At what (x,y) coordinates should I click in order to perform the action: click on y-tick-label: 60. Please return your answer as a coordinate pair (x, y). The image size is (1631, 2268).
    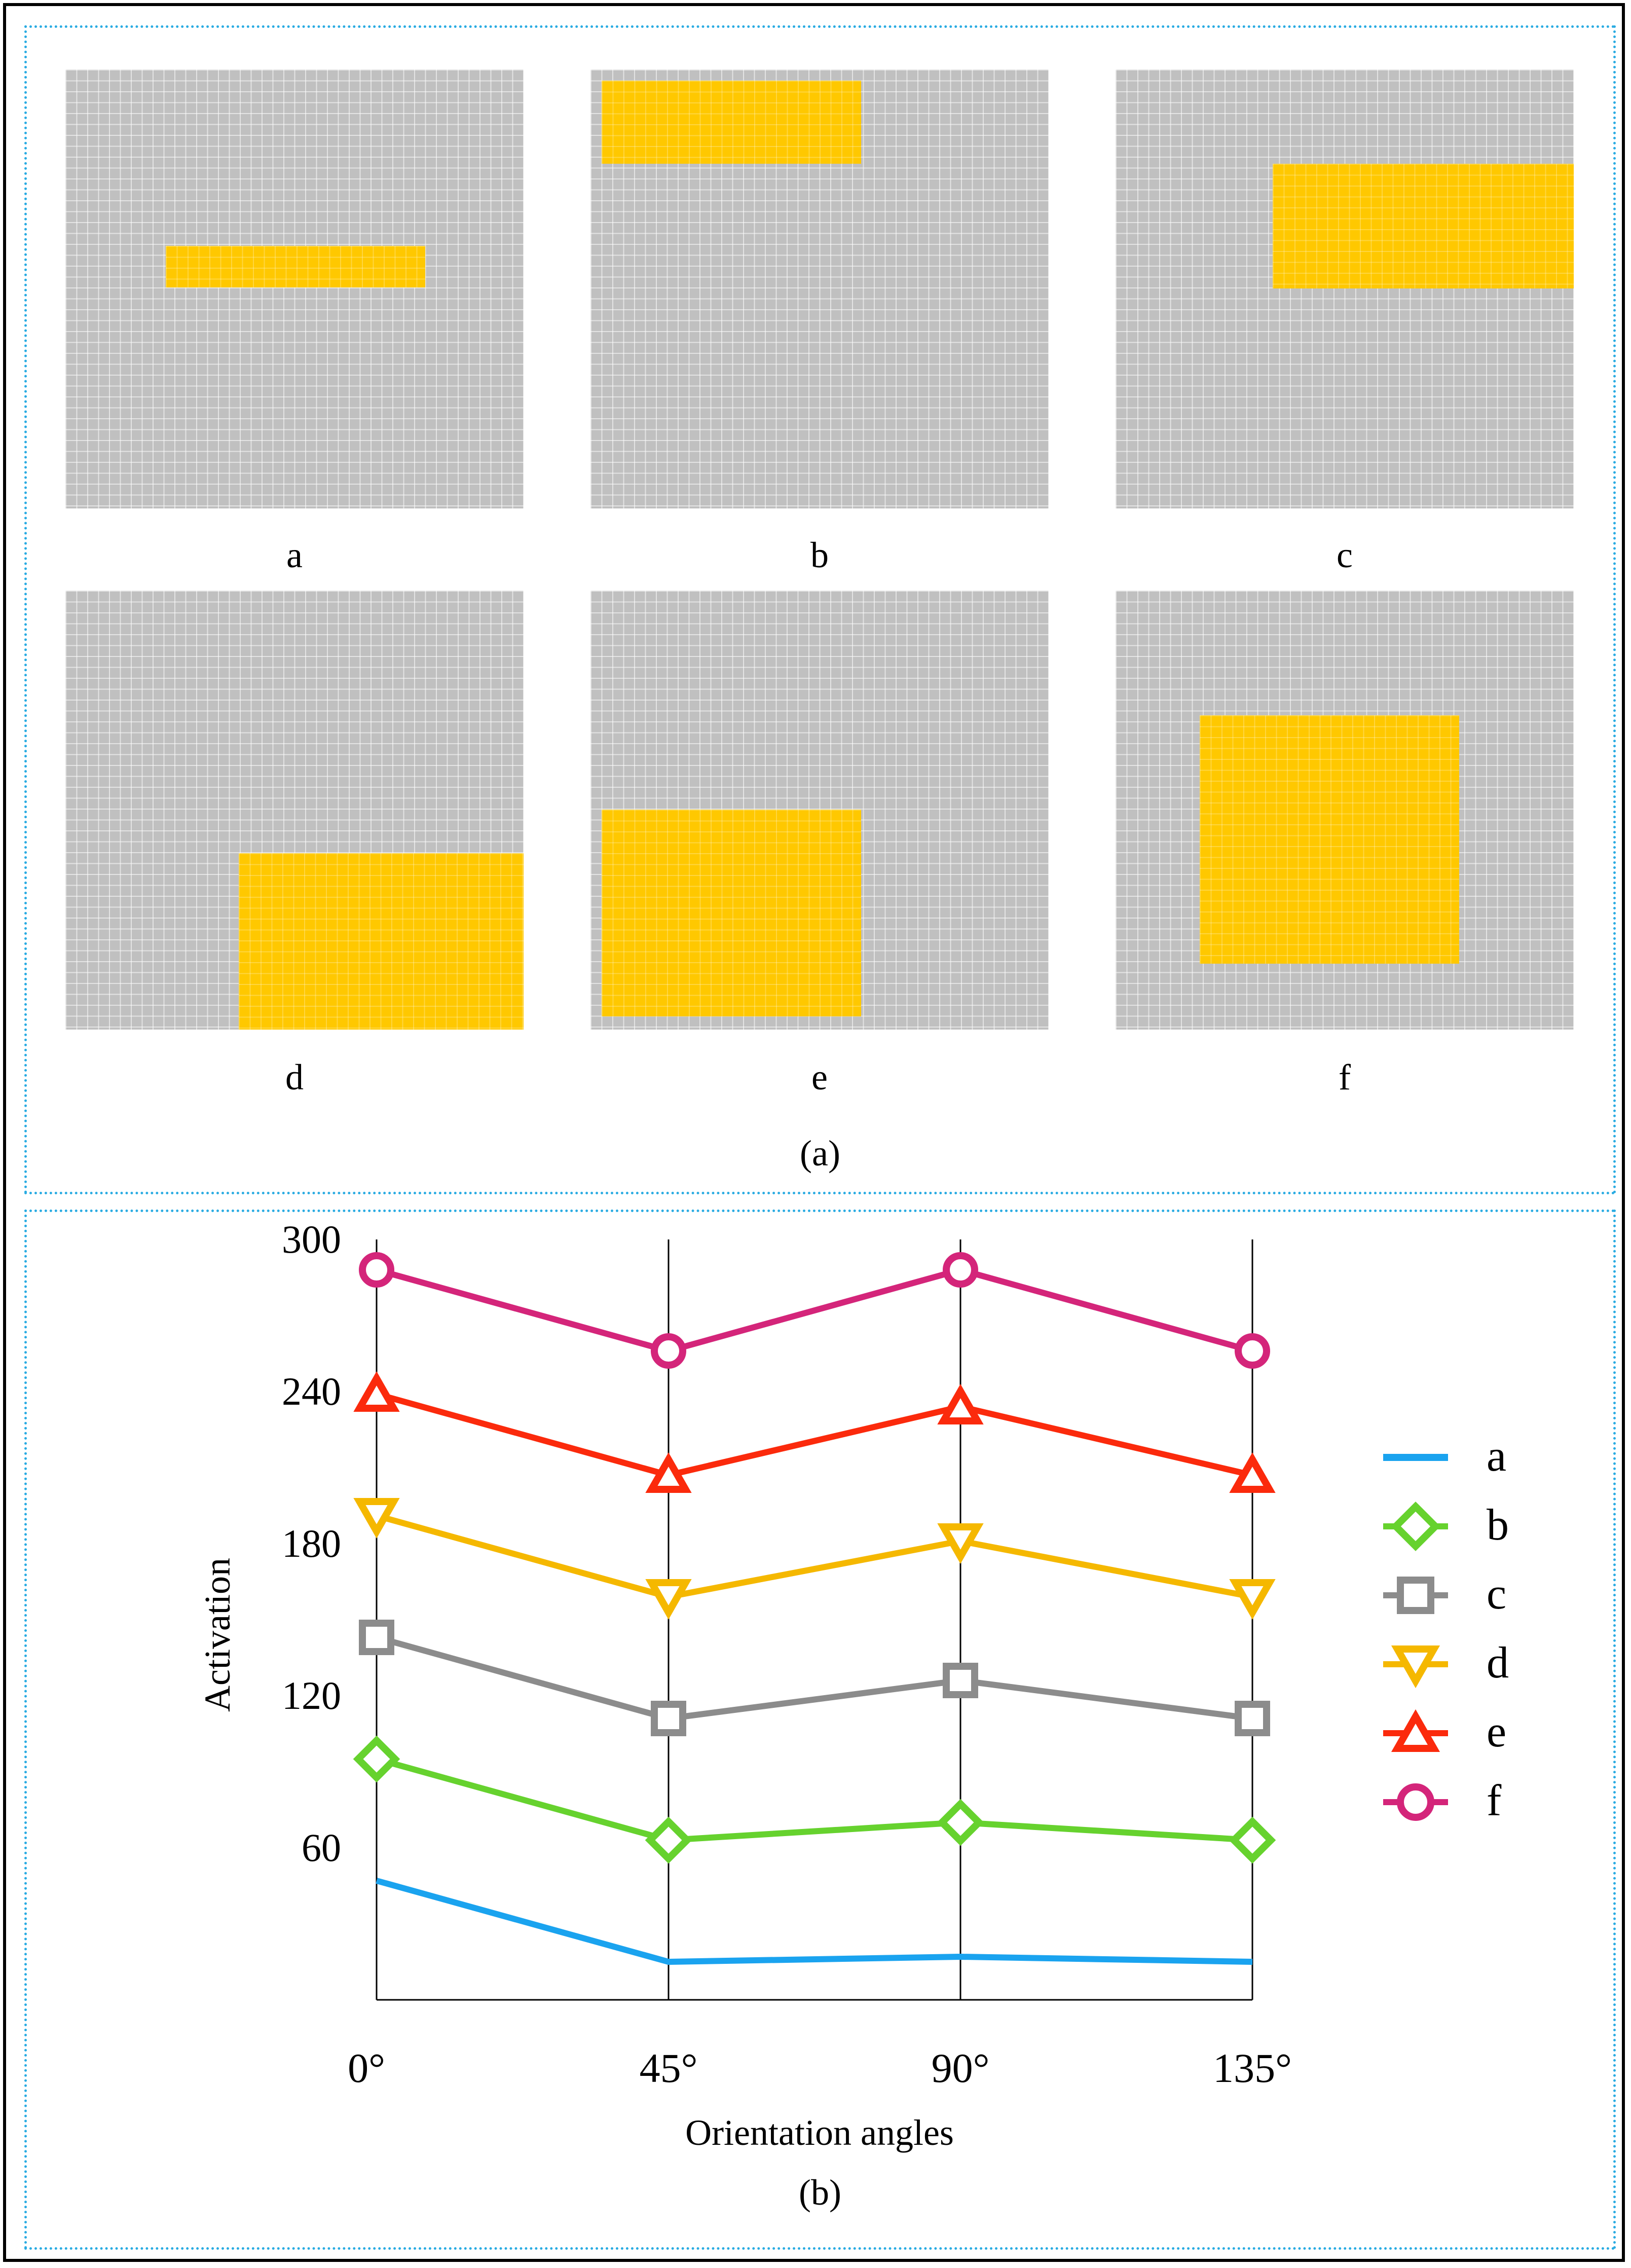
    Looking at the image, I should click on (322, 1847).